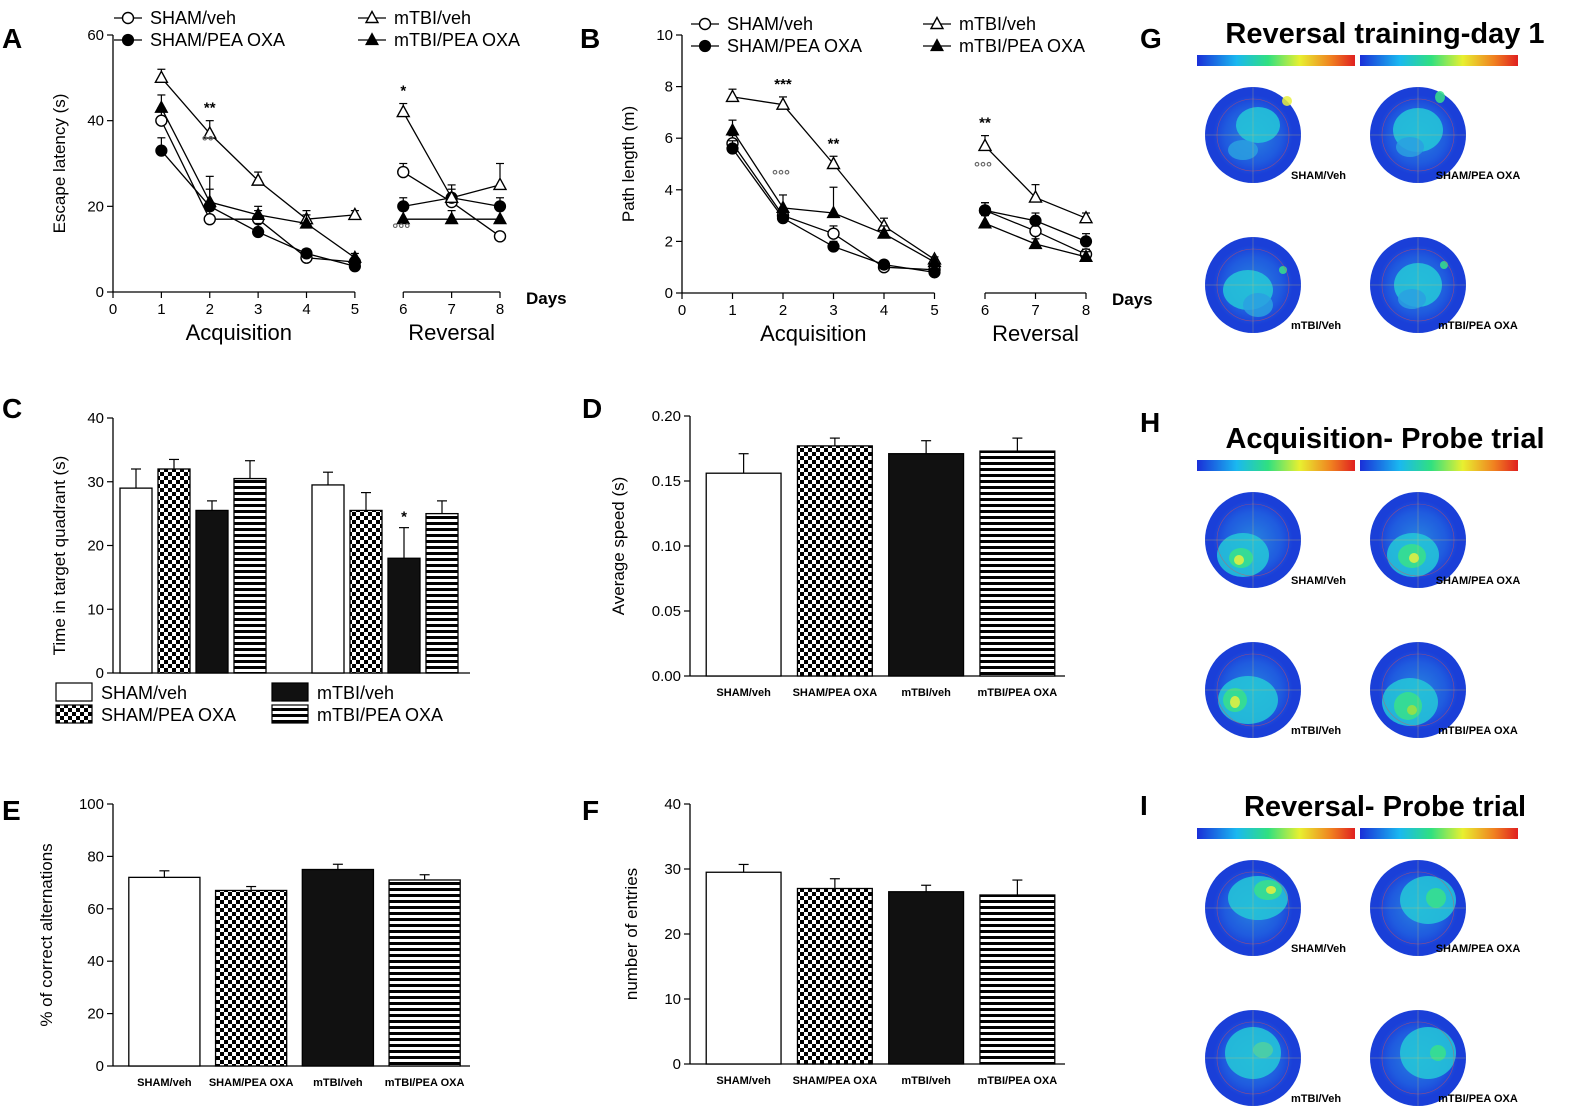 Image resolution: width=1594 pixels, height=1115 pixels. What do you see at coordinates (666, 416) in the screenshot?
I see `y-tick-label: 0.20` at bounding box center [666, 416].